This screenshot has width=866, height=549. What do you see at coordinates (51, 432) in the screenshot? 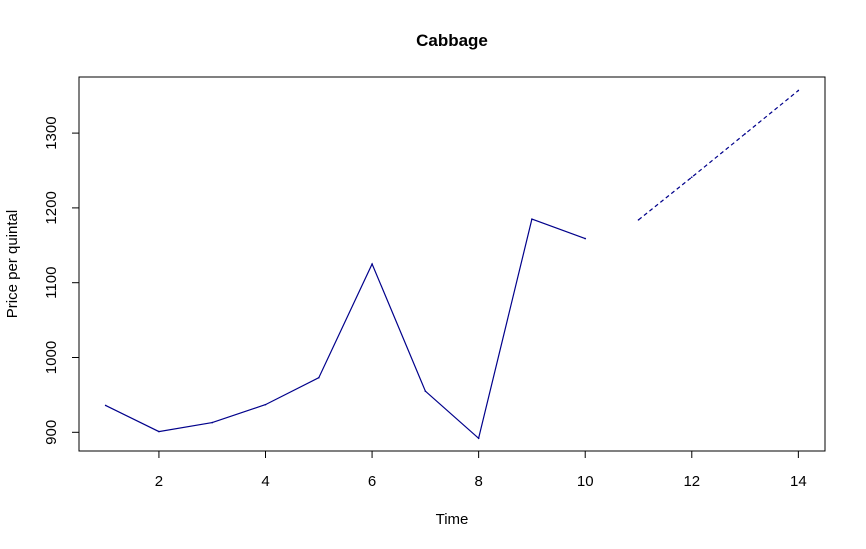
I see `y-tick-label: 900` at bounding box center [51, 432].